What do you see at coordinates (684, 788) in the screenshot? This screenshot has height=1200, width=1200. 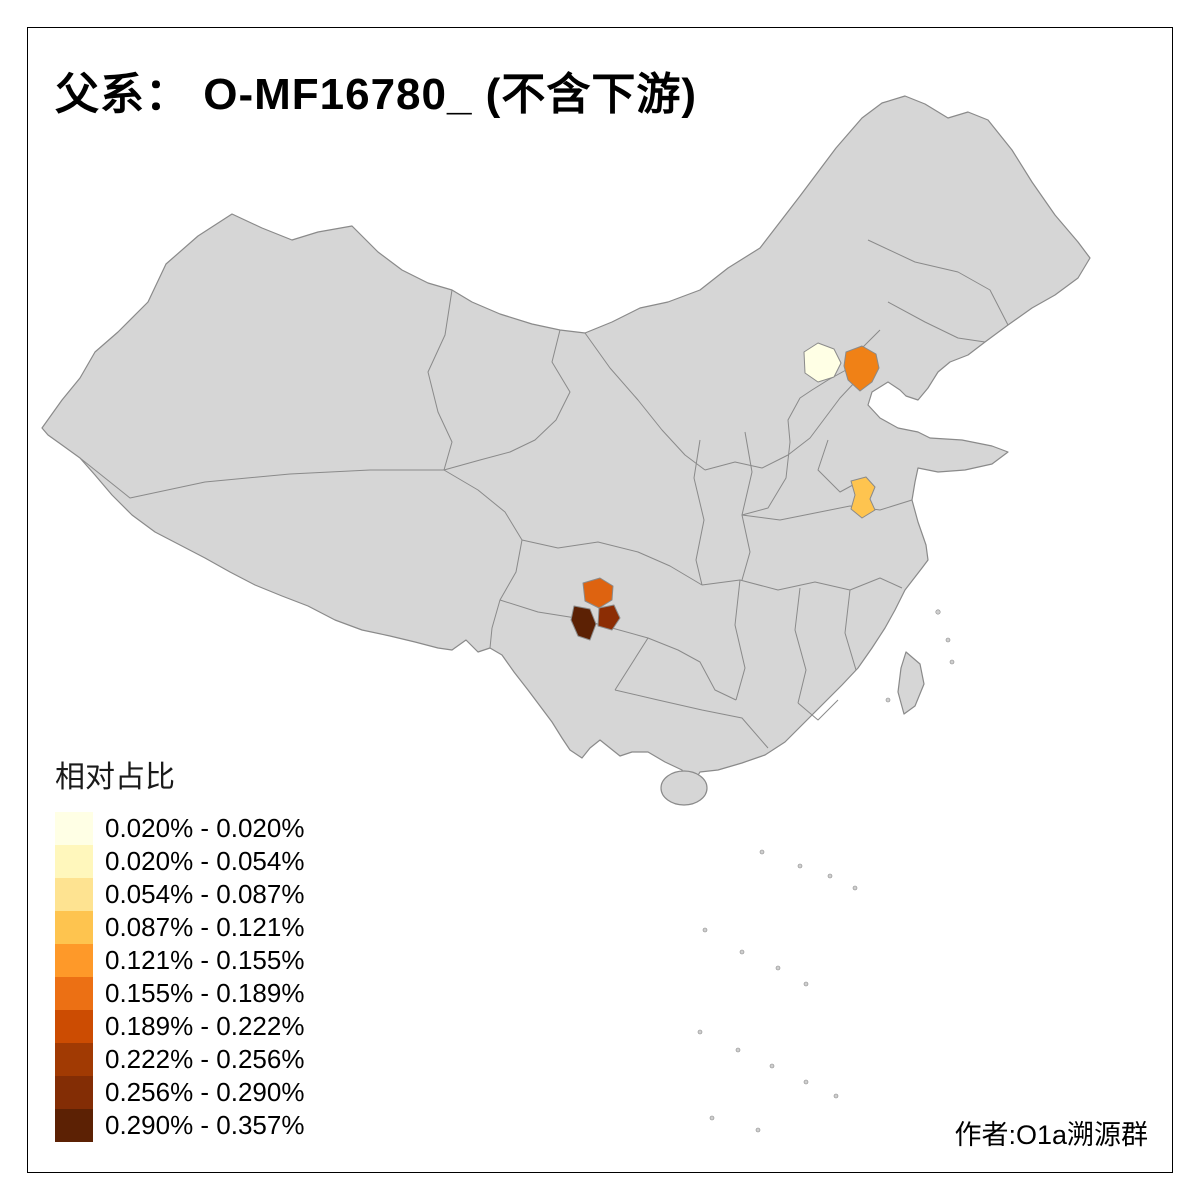 I see `hainan-island` at bounding box center [684, 788].